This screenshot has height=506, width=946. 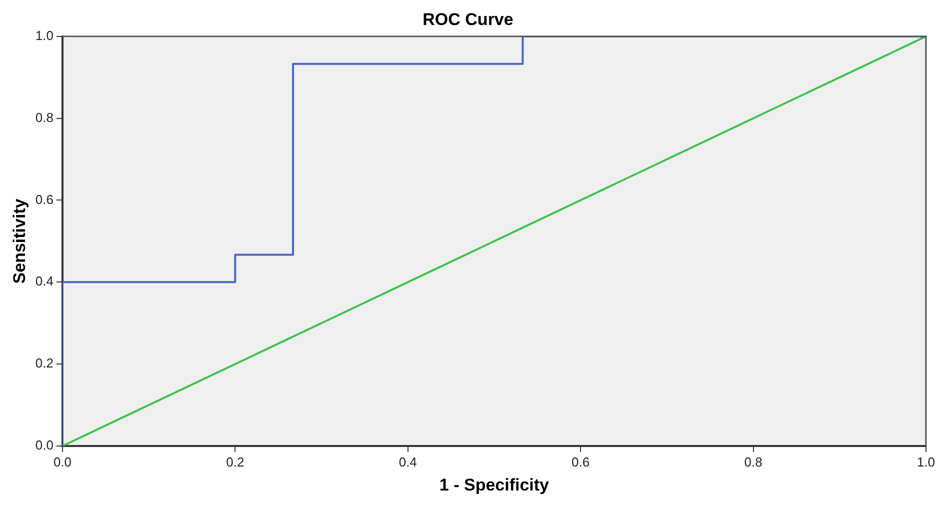 What do you see at coordinates (44, 281) in the screenshot?
I see `y-tick-label: 0.4` at bounding box center [44, 281].